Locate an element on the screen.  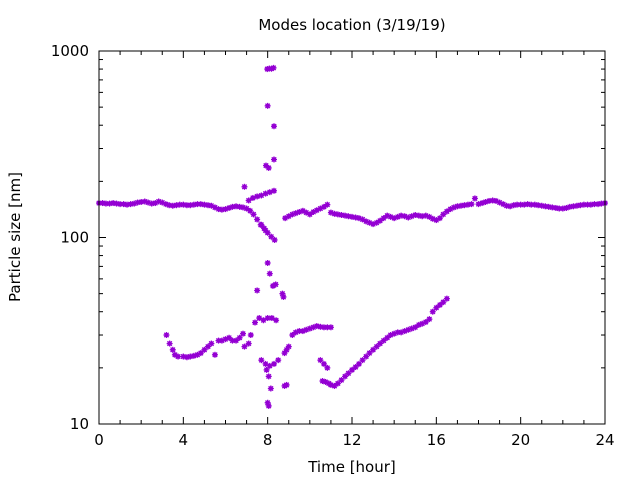
x-tick-label: 8 is located at coordinates (268, 440).